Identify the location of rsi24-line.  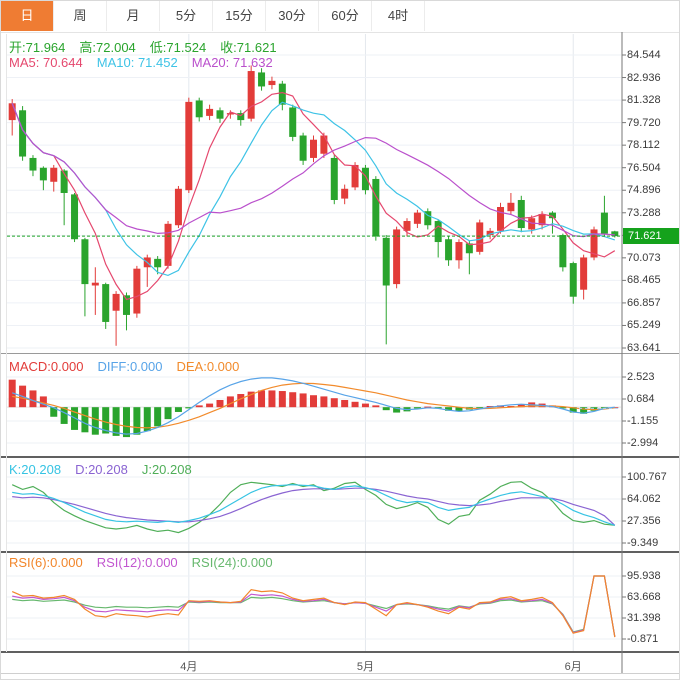
(314, 606).